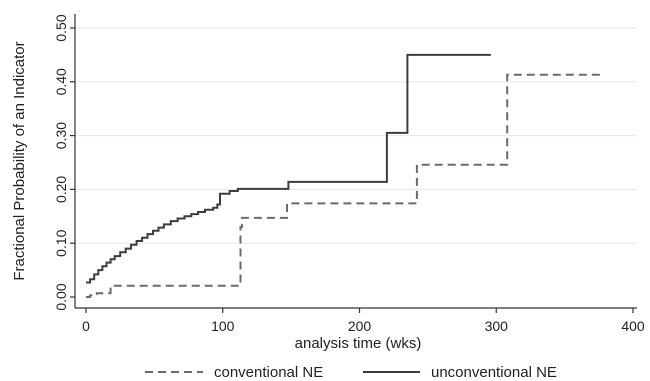 This screenshot has width=650, height=381. What do you see at coordinates (268, 372) in the screenshot?
I see `legend-label: conventional NE` at bounding box center [268, 372].